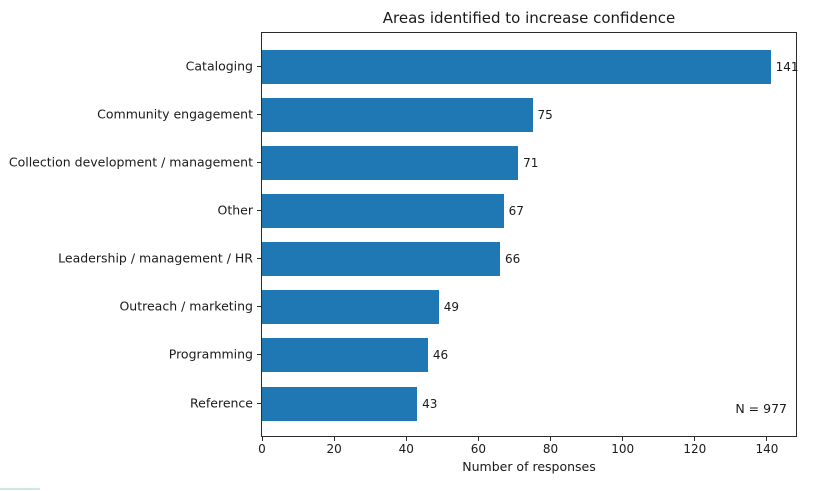 The image size is (831, 491). Describe the element at coordinates (531, 162) in the screenshot. I see `bar-value-label: 71` at that location.